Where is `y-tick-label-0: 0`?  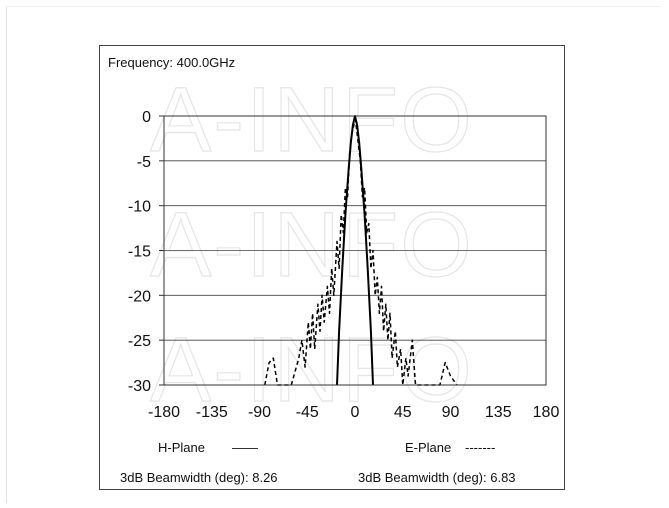 y-tick-label-0: 0 is located at coordinates (146, 117).